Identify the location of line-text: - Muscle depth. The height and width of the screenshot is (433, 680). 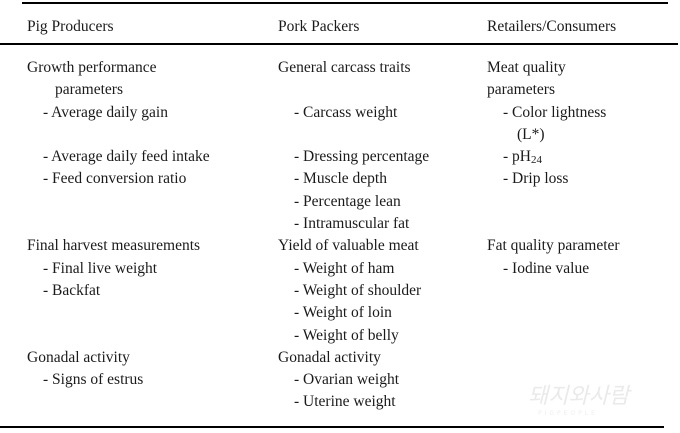
(340, 179).